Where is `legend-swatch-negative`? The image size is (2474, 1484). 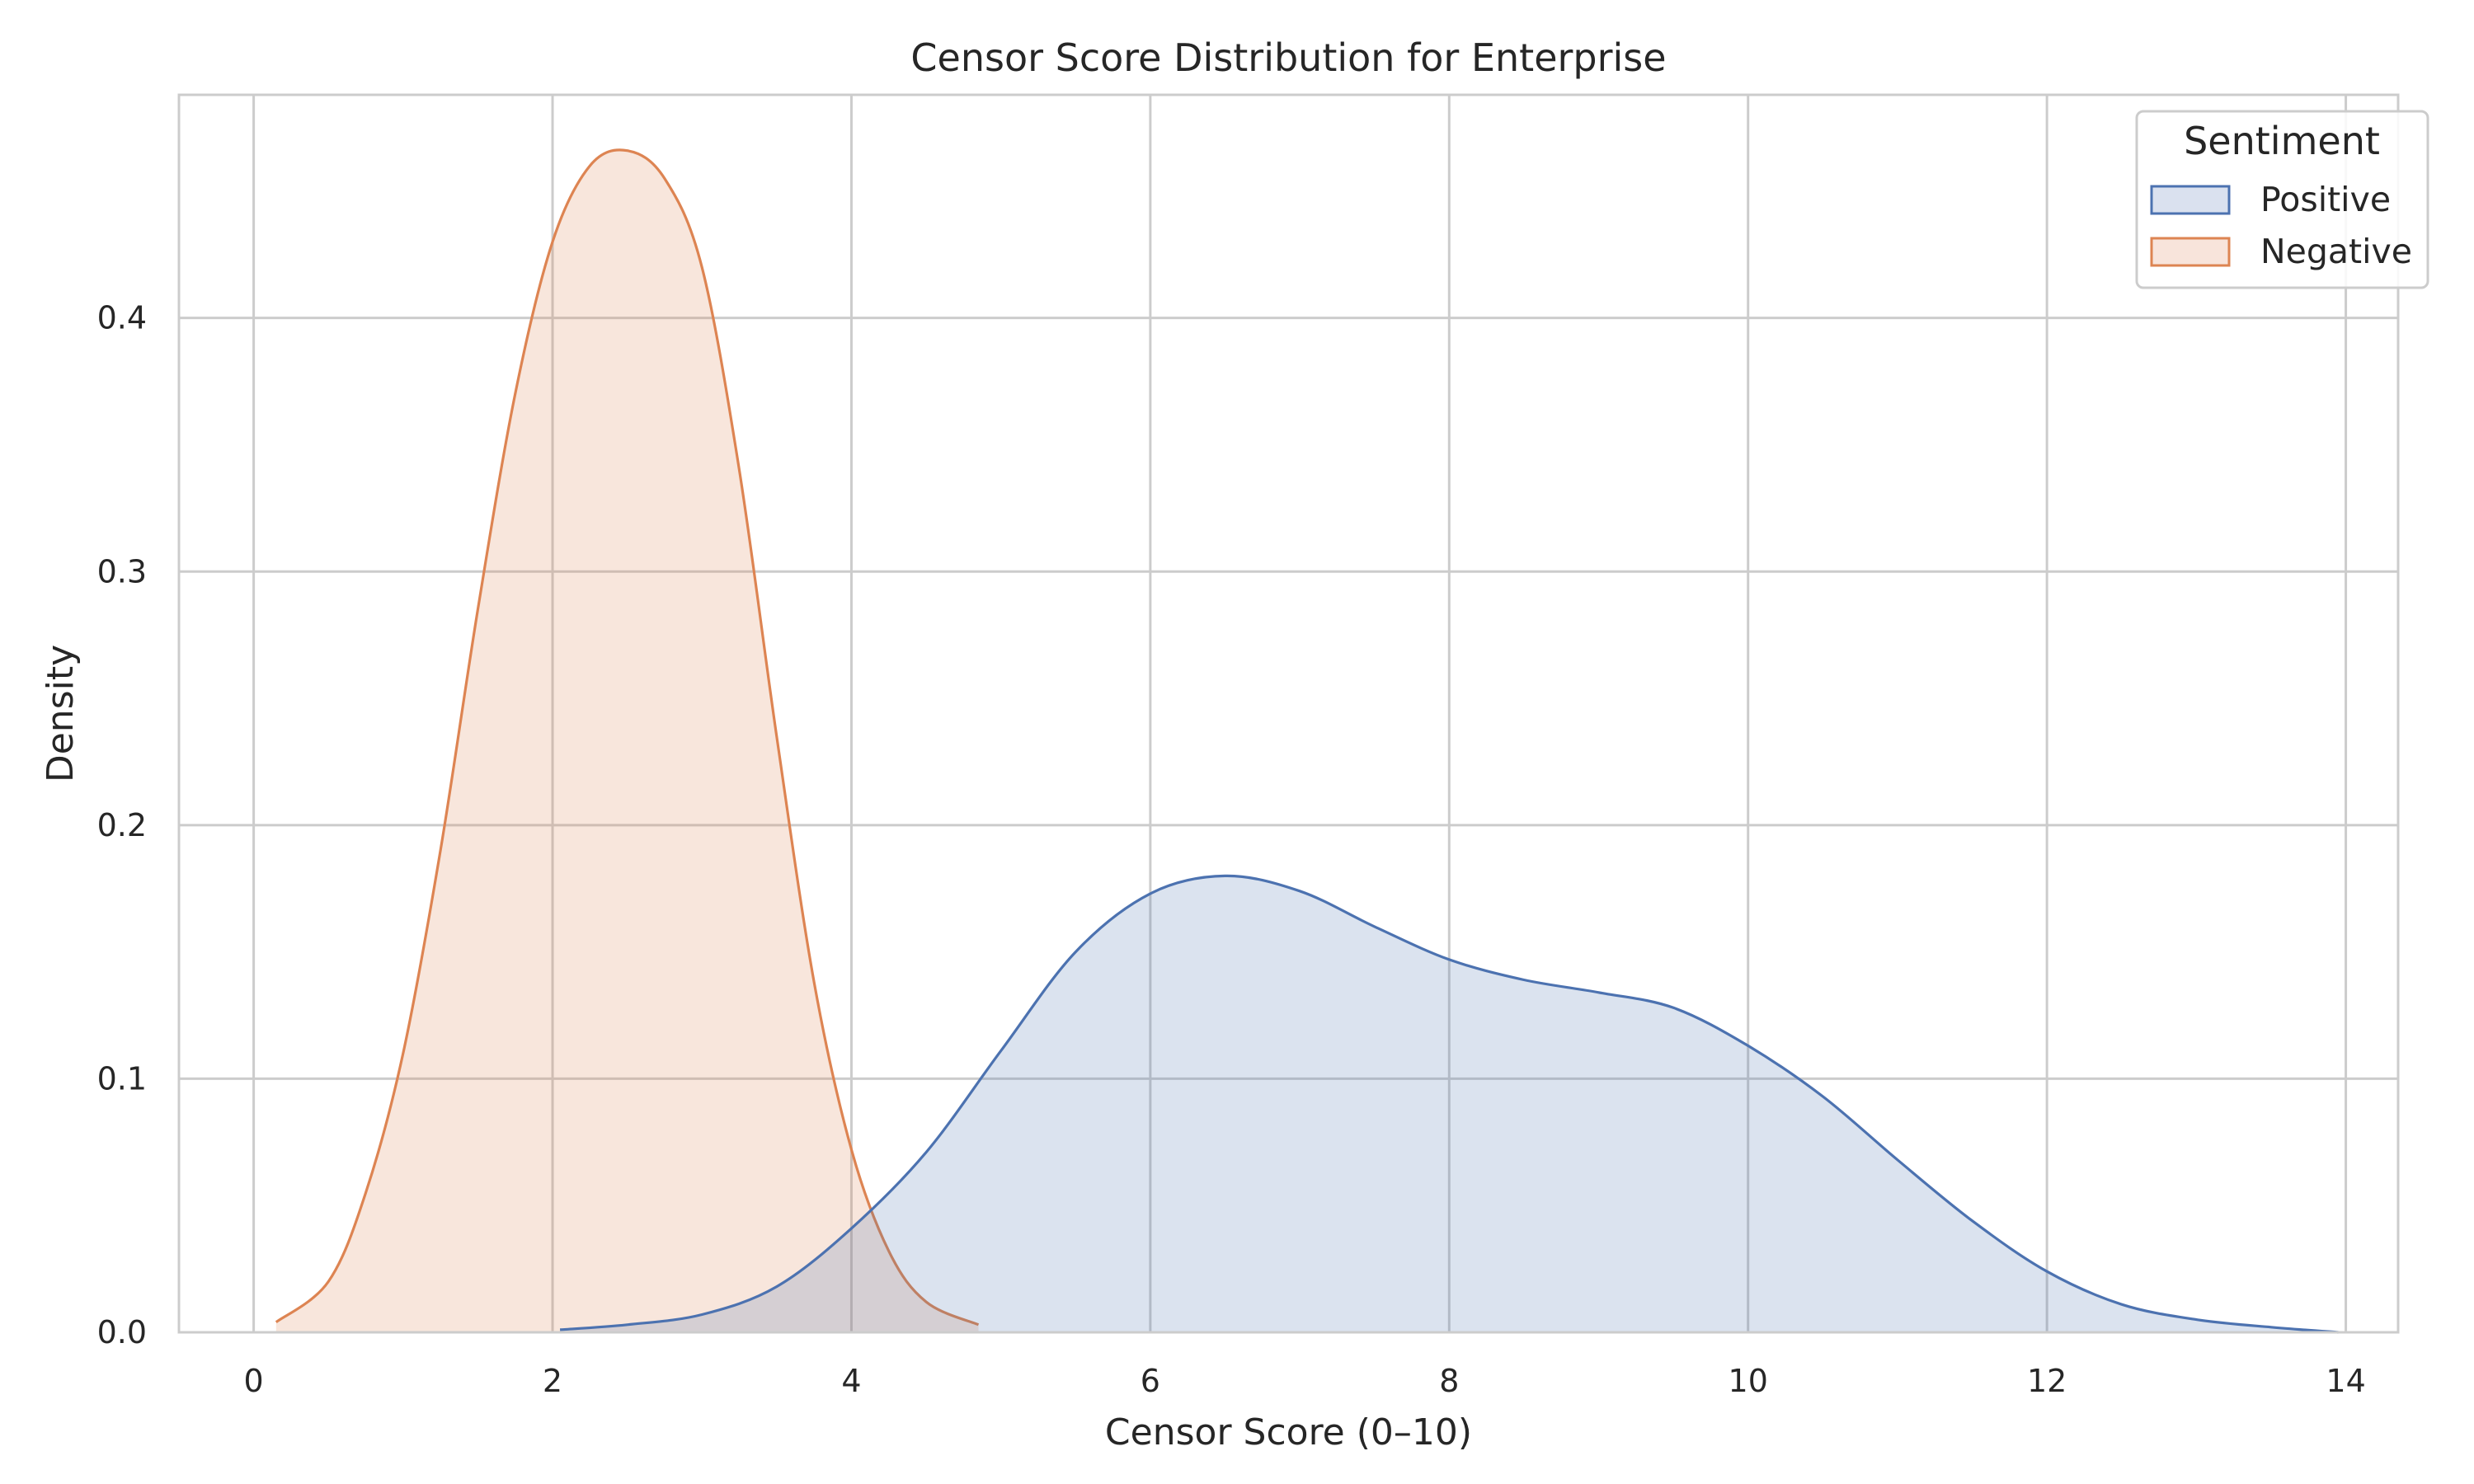 legend-swatch-negative is located at coordinates (2190, 252).